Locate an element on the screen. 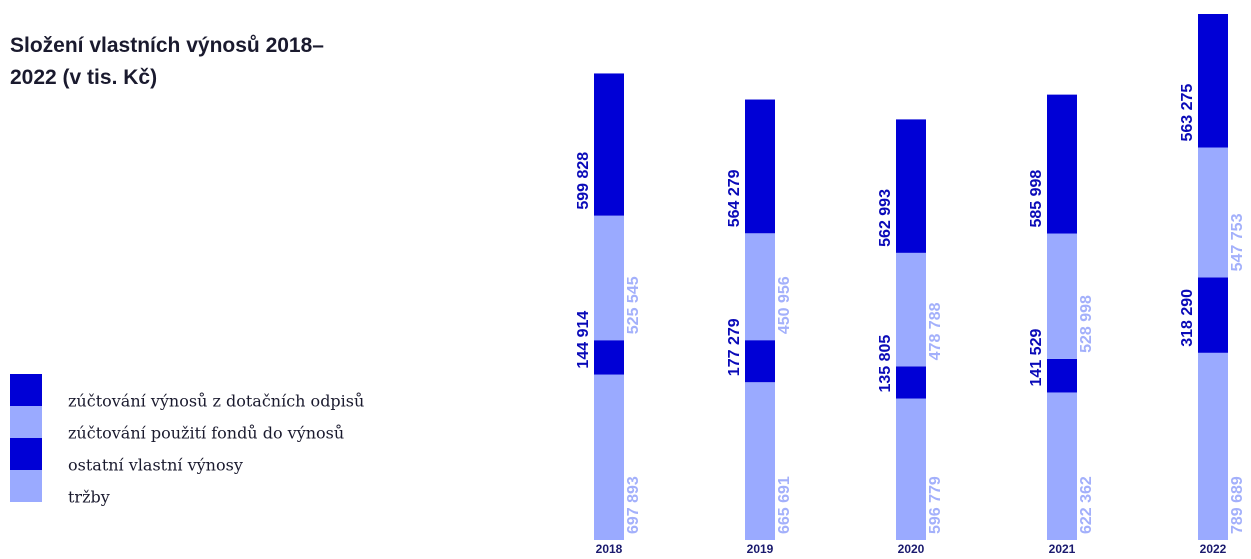  legend-label: zúčtování použití fondů do výnosů is located at coordinates (206, 433).